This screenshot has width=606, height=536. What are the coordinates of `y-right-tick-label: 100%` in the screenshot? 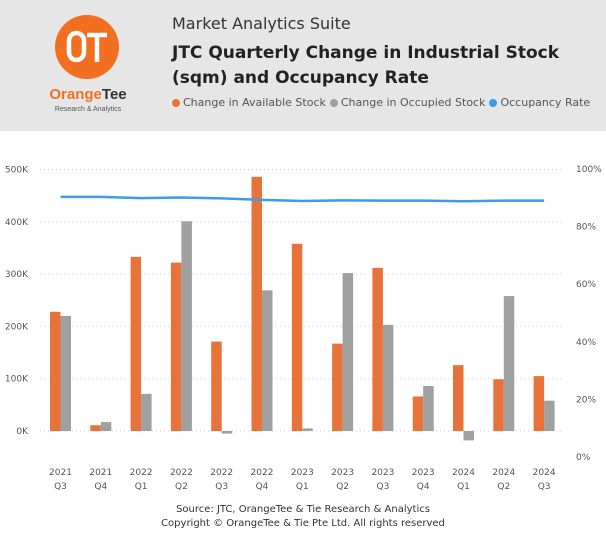 It's located at (589, 170).